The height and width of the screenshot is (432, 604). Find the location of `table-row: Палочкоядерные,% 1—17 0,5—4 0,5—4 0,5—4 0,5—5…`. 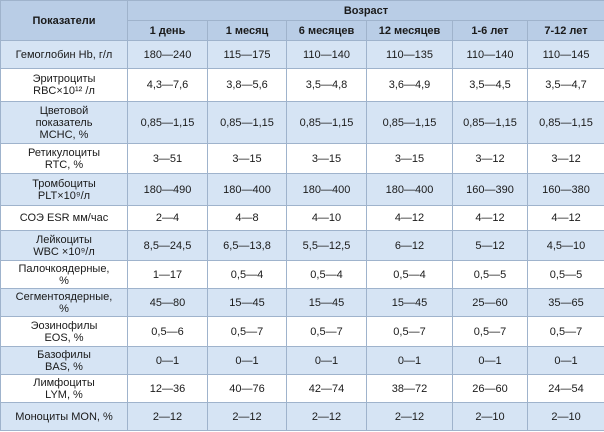

table-row: Палочкоядерные,% 1—17 0,5—4 0,5—4 0,5—4 0,5—5… is located at coordinates (302, 274).